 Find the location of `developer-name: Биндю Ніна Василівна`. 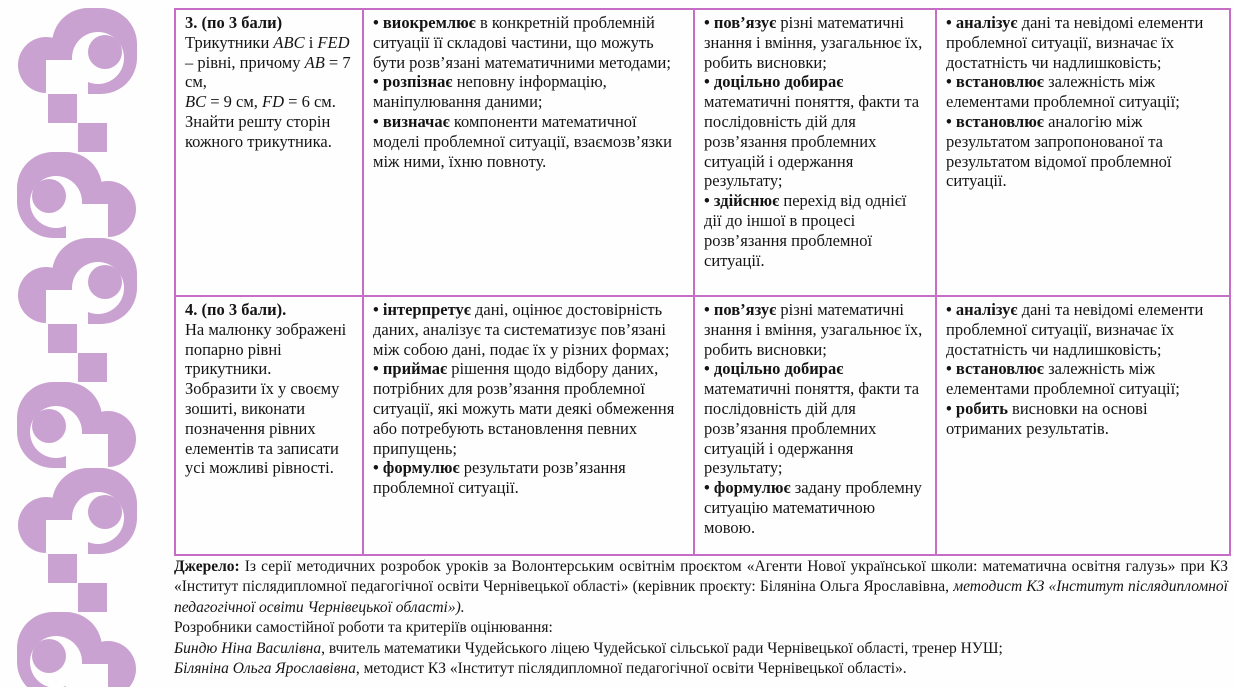

developer-name: Биндю Ніна Василівна is located at coordinates (248, 648).